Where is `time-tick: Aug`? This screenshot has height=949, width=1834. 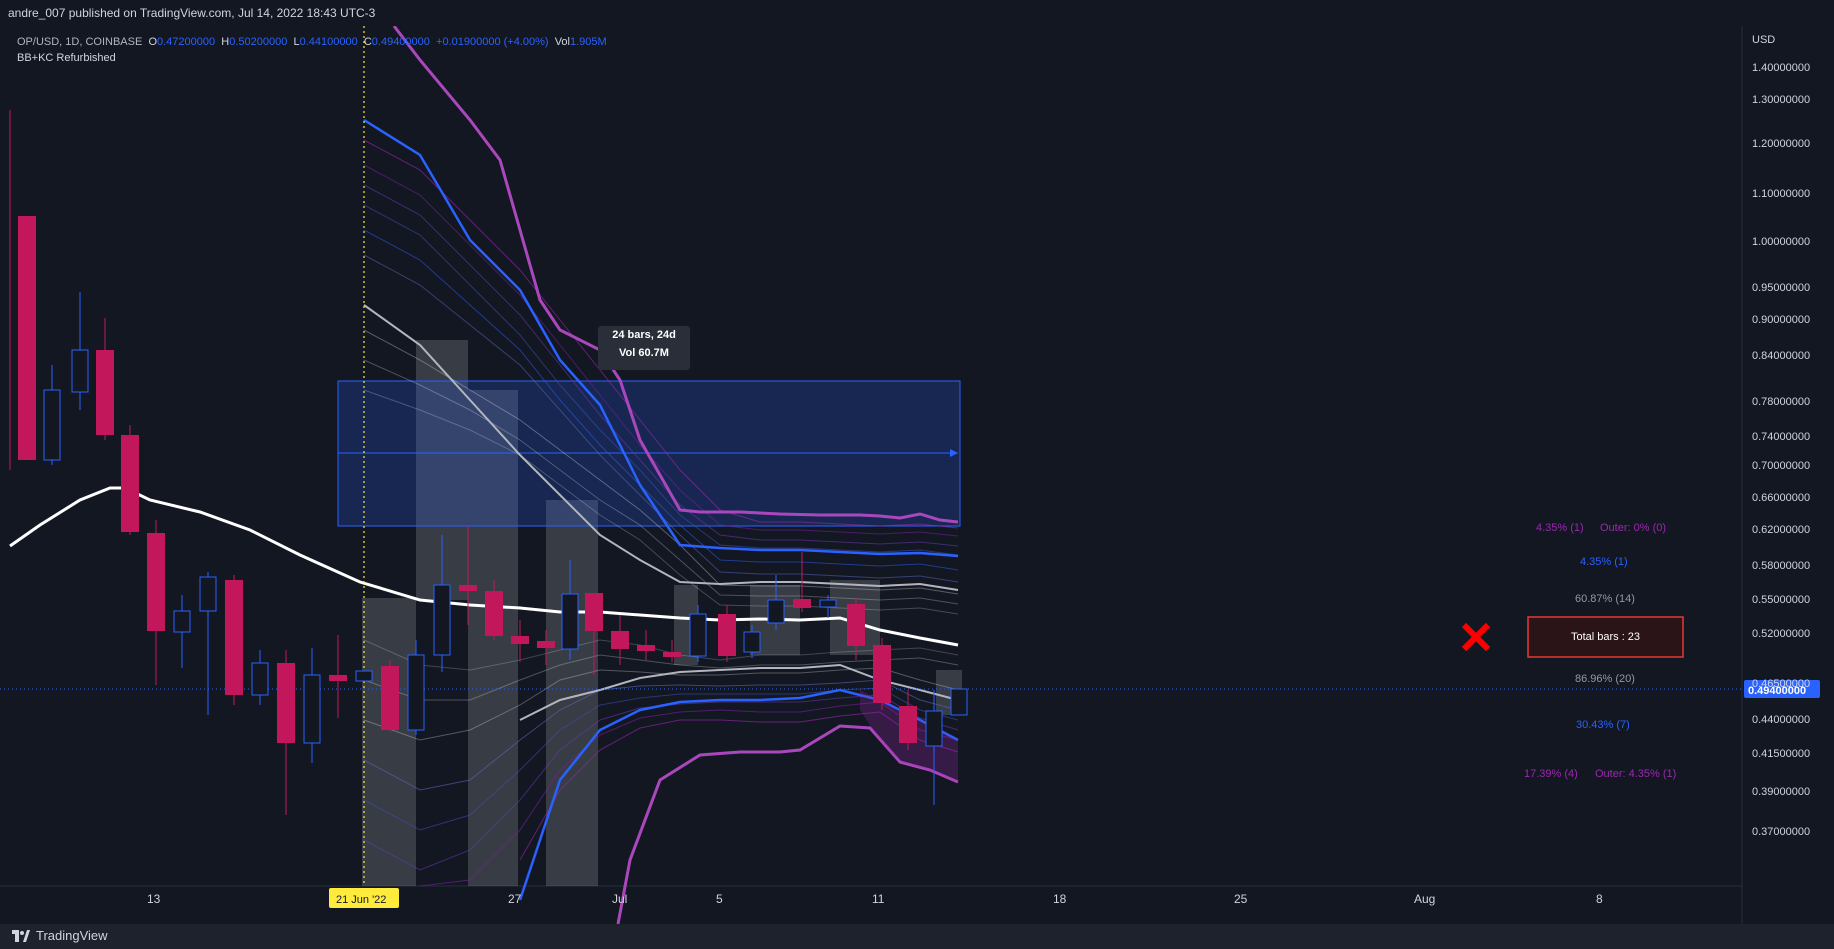
time-tick: Aug is located at coordinates (1425, 899).